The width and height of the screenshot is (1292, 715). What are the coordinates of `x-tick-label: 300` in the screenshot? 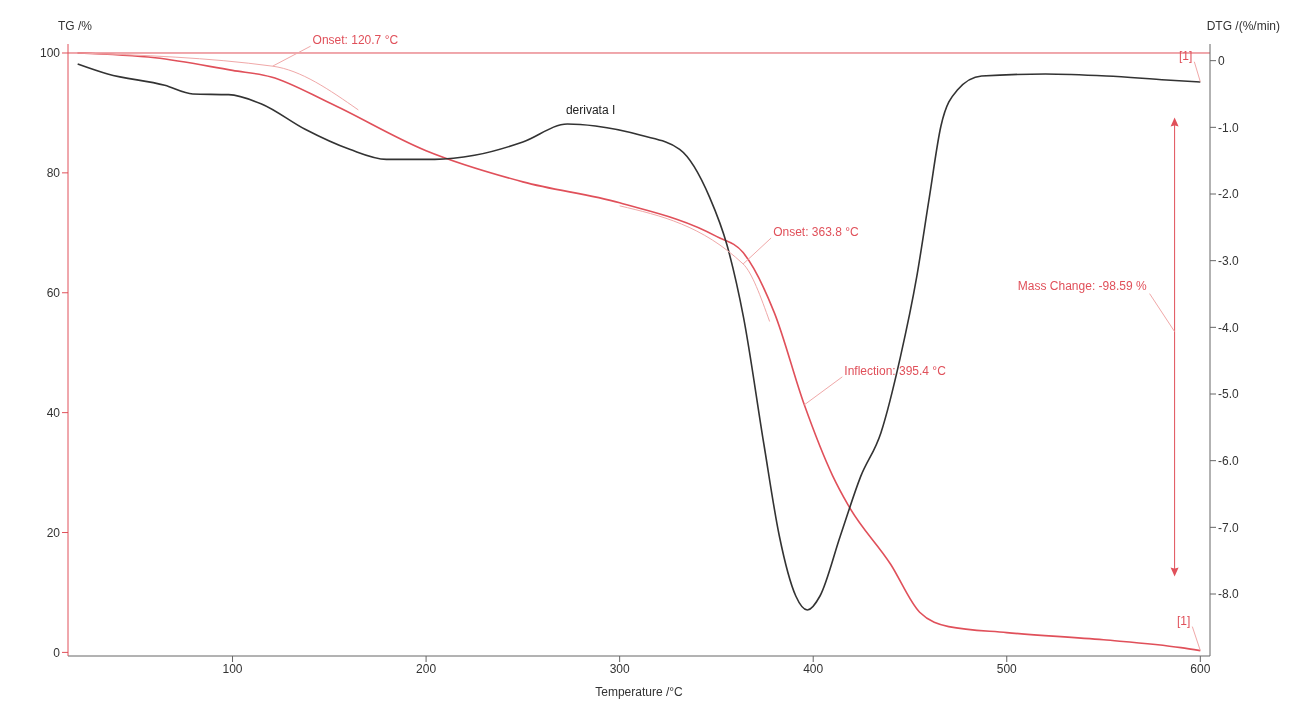 It's located at (619, 668).